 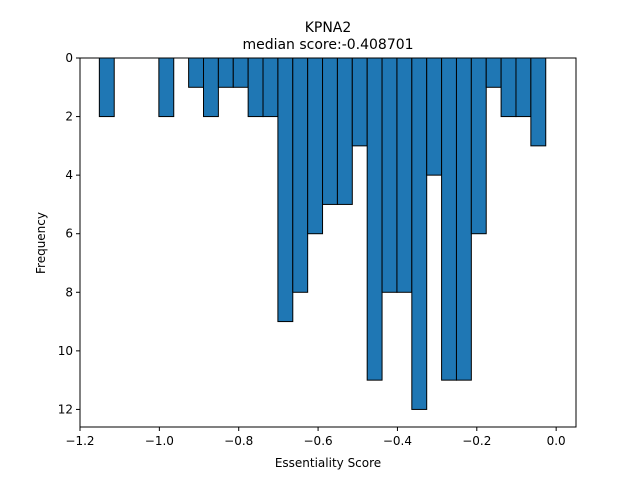 I want to click on y-tick-label: 4, so click(x=69, y=175).